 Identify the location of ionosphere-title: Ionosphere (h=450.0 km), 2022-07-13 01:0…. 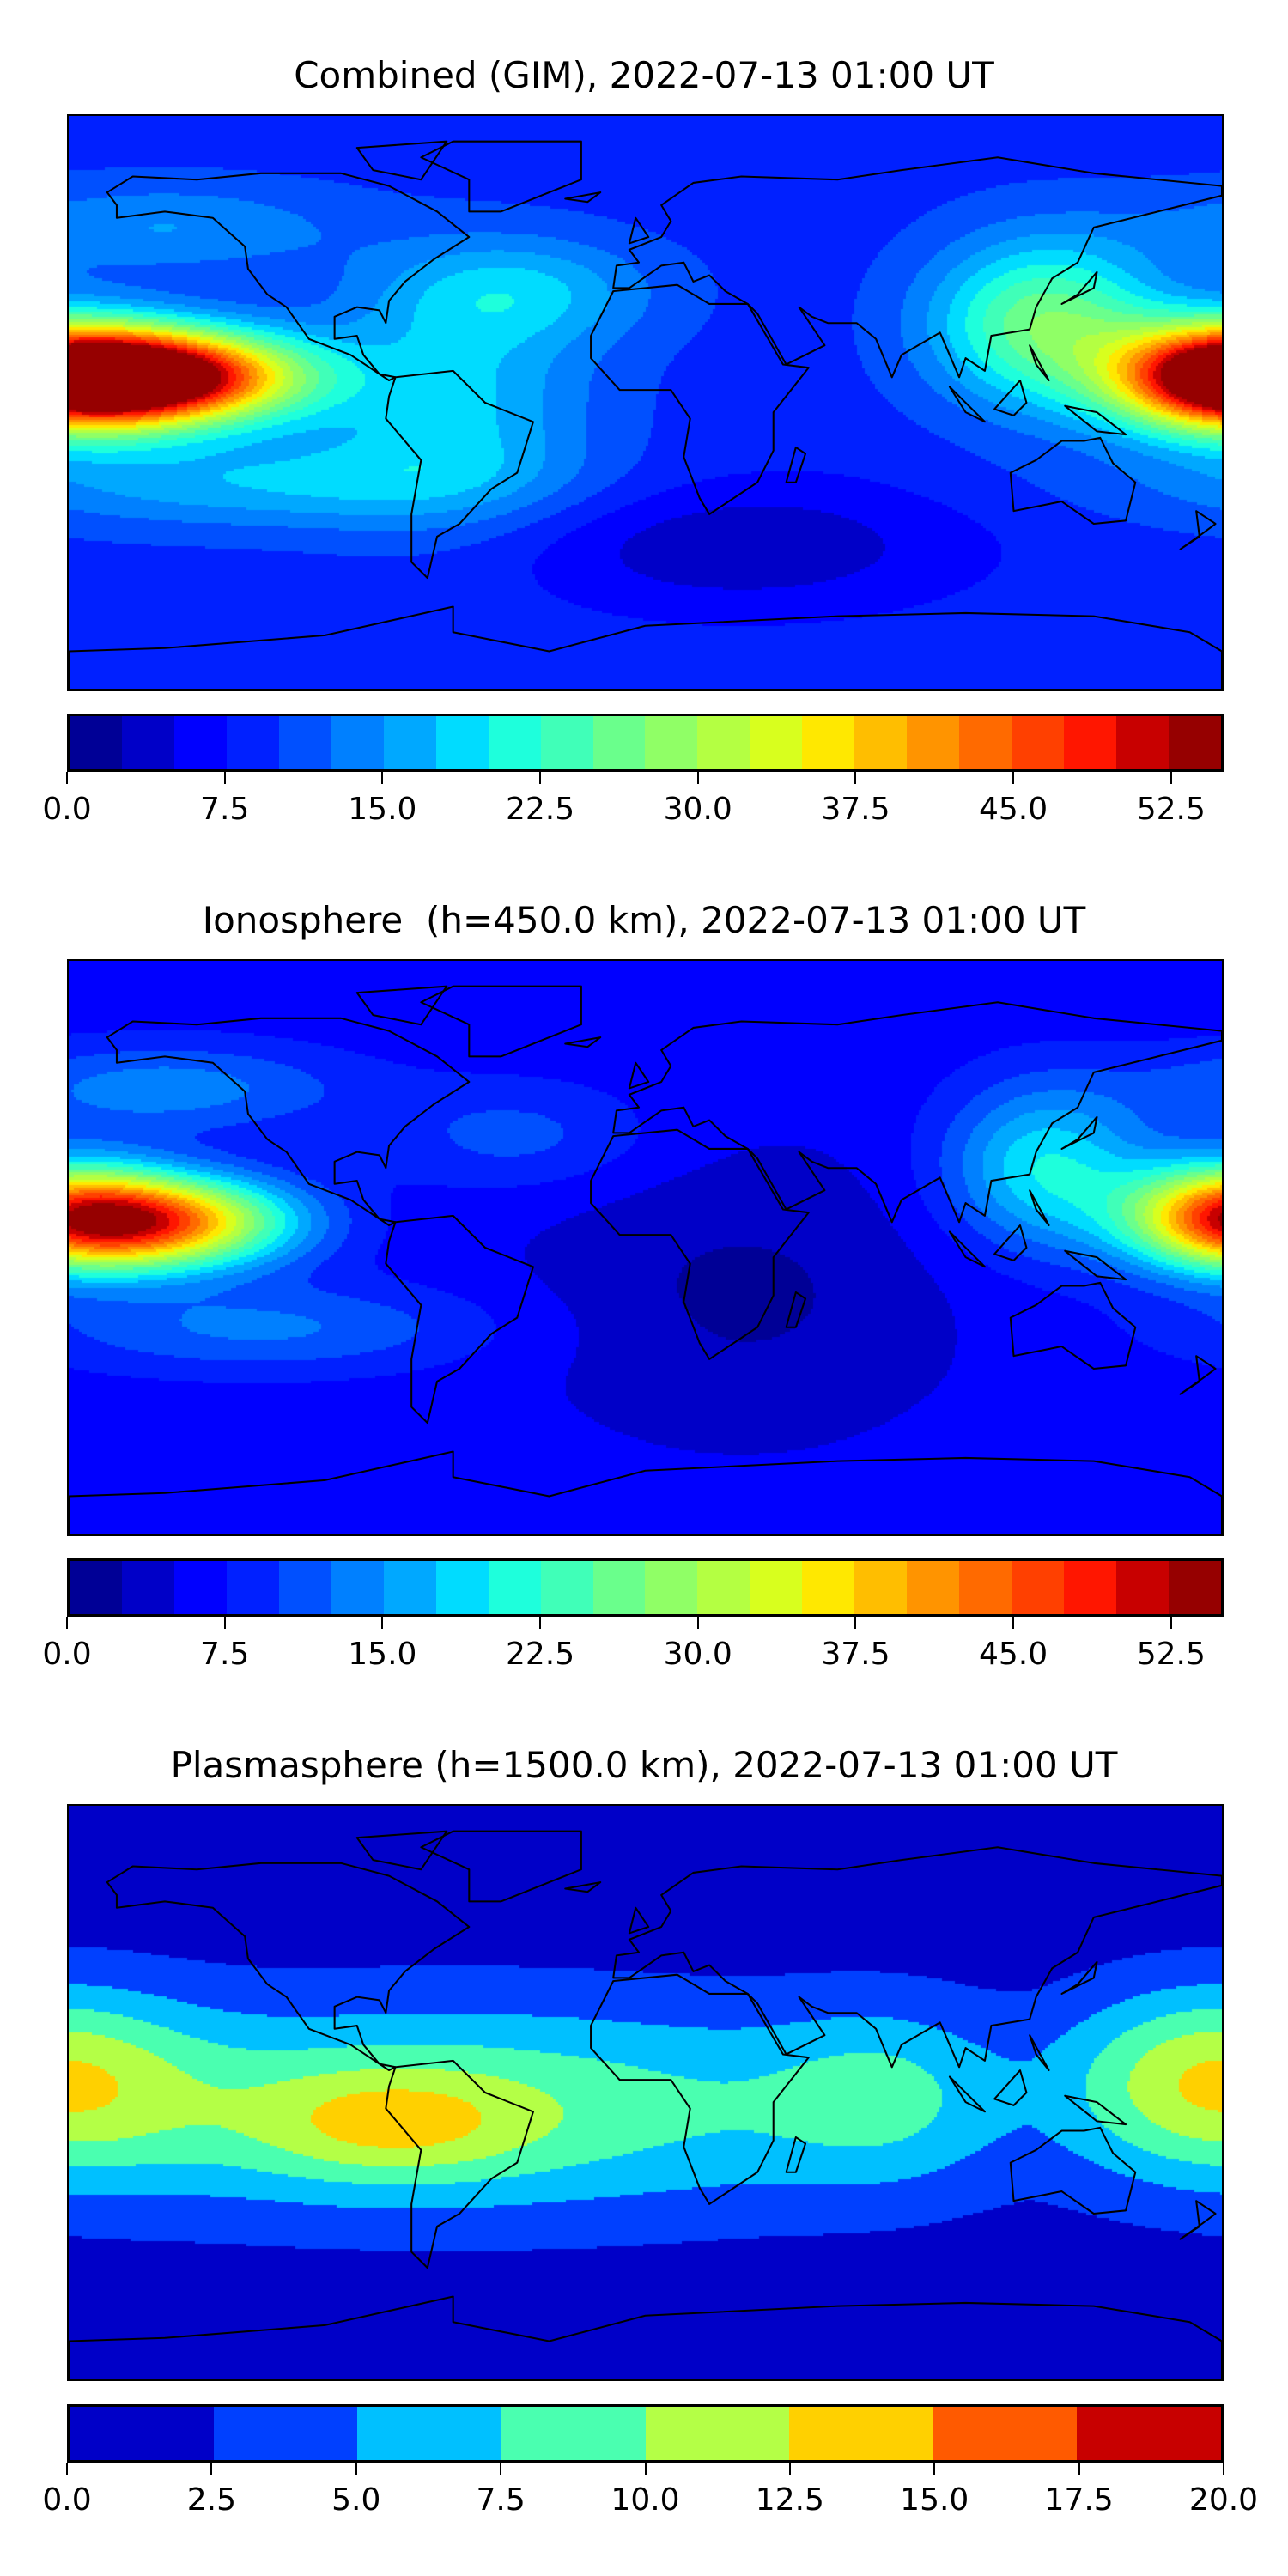
(644, 920).